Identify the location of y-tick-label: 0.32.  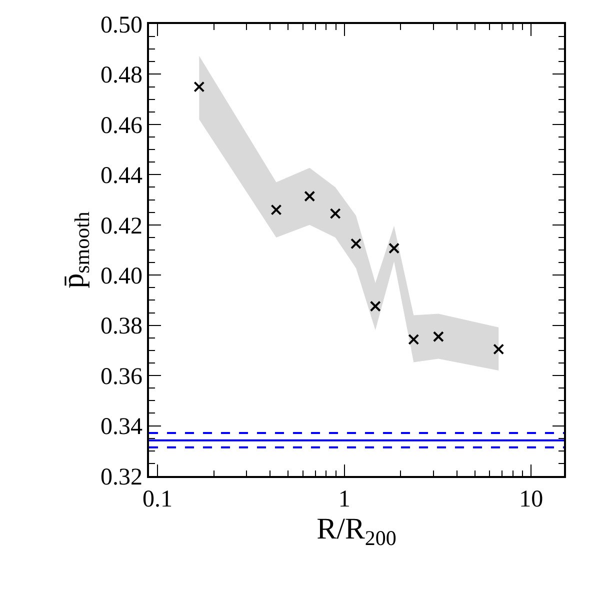
(121, 477).